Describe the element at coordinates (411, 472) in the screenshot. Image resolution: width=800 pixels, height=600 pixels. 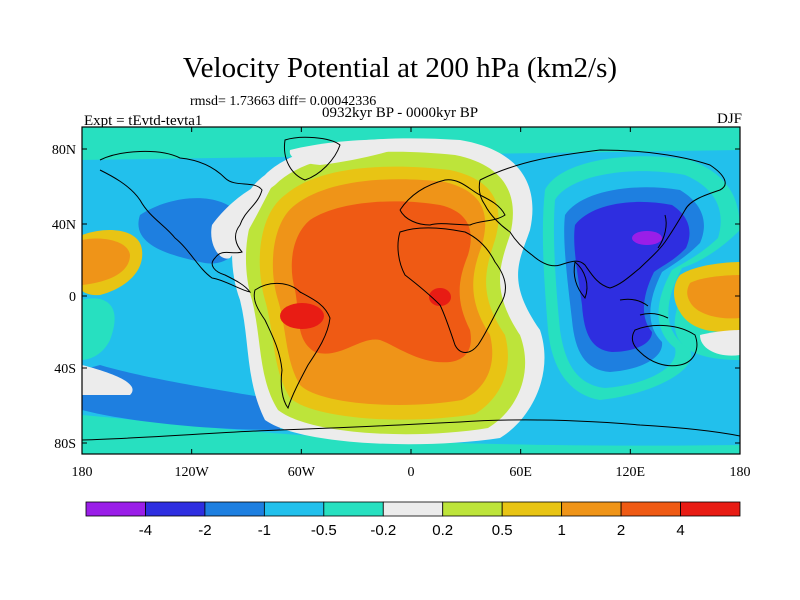
I see `lon-tick-label: 0` at that location.